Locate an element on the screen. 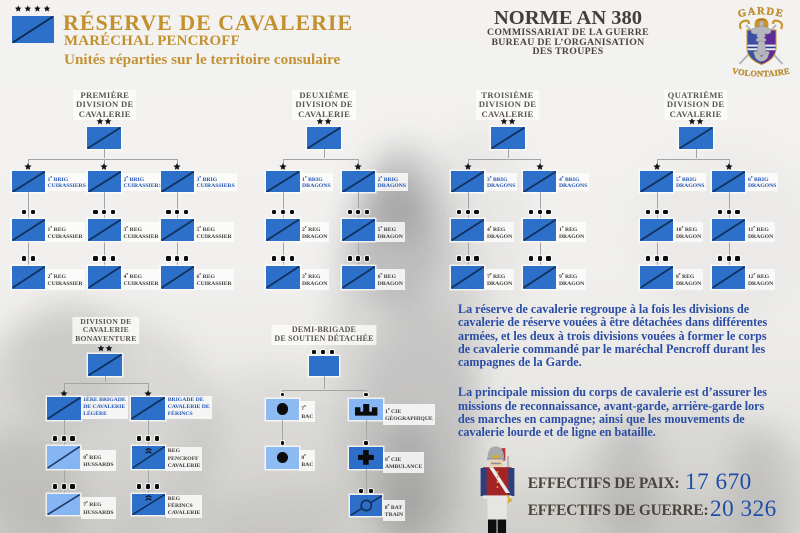  svg-text: GARDE is located at coordinates (761, 13).